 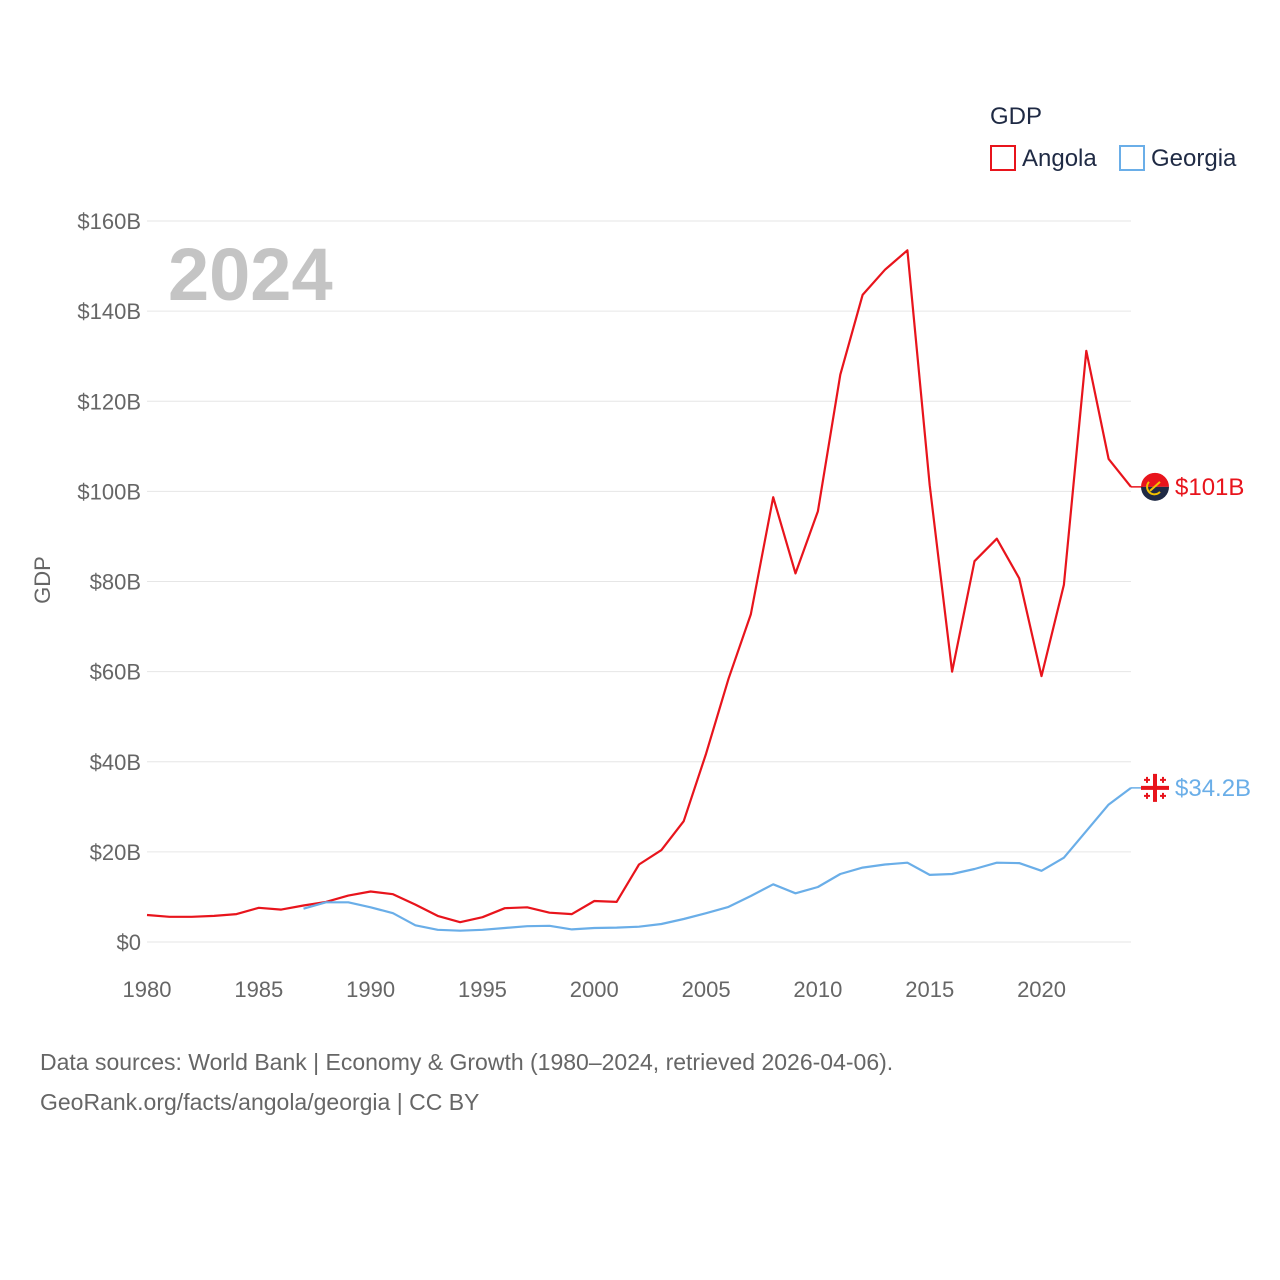 I want to click on y-tick-label: $40B, so click(x=115, y=762).